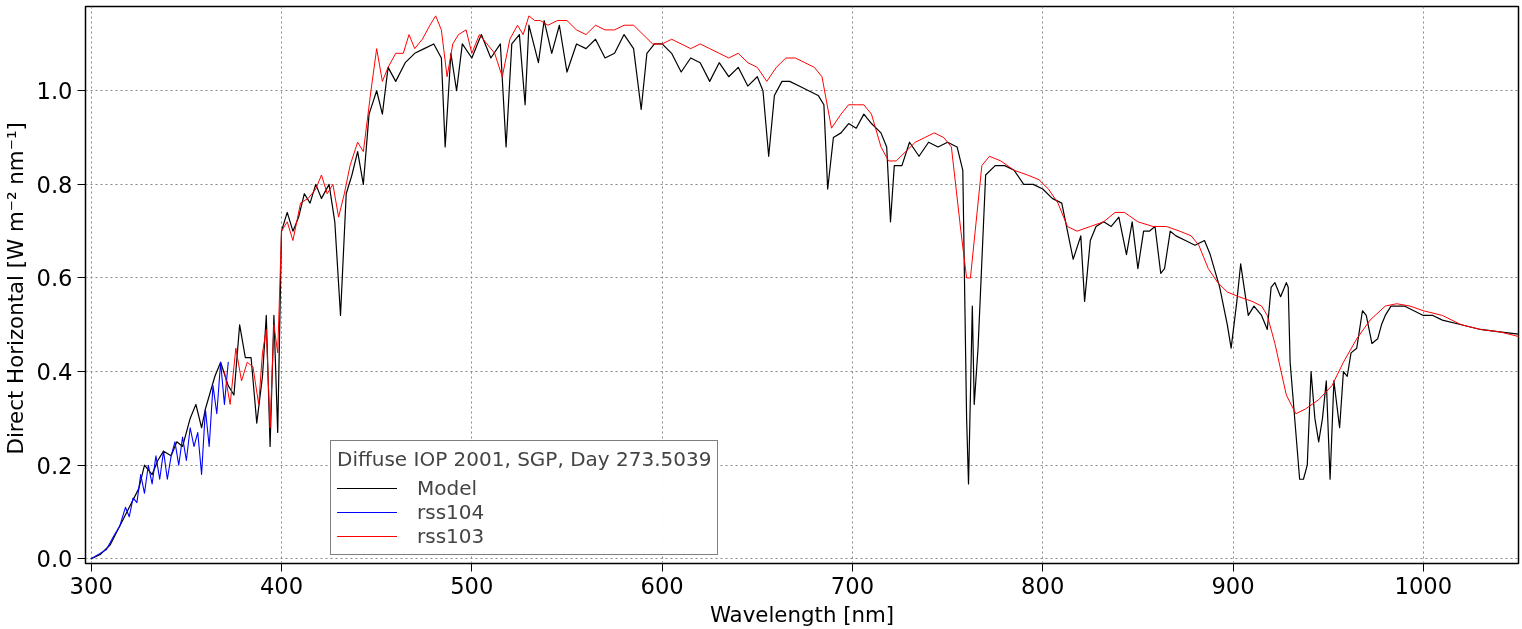 Image resolution: width=1522 pixels, height=629 pixels. Describe the element at coordinates (54, 559) in the screenshot. I see `y-tick-label: 0.0` at that location.